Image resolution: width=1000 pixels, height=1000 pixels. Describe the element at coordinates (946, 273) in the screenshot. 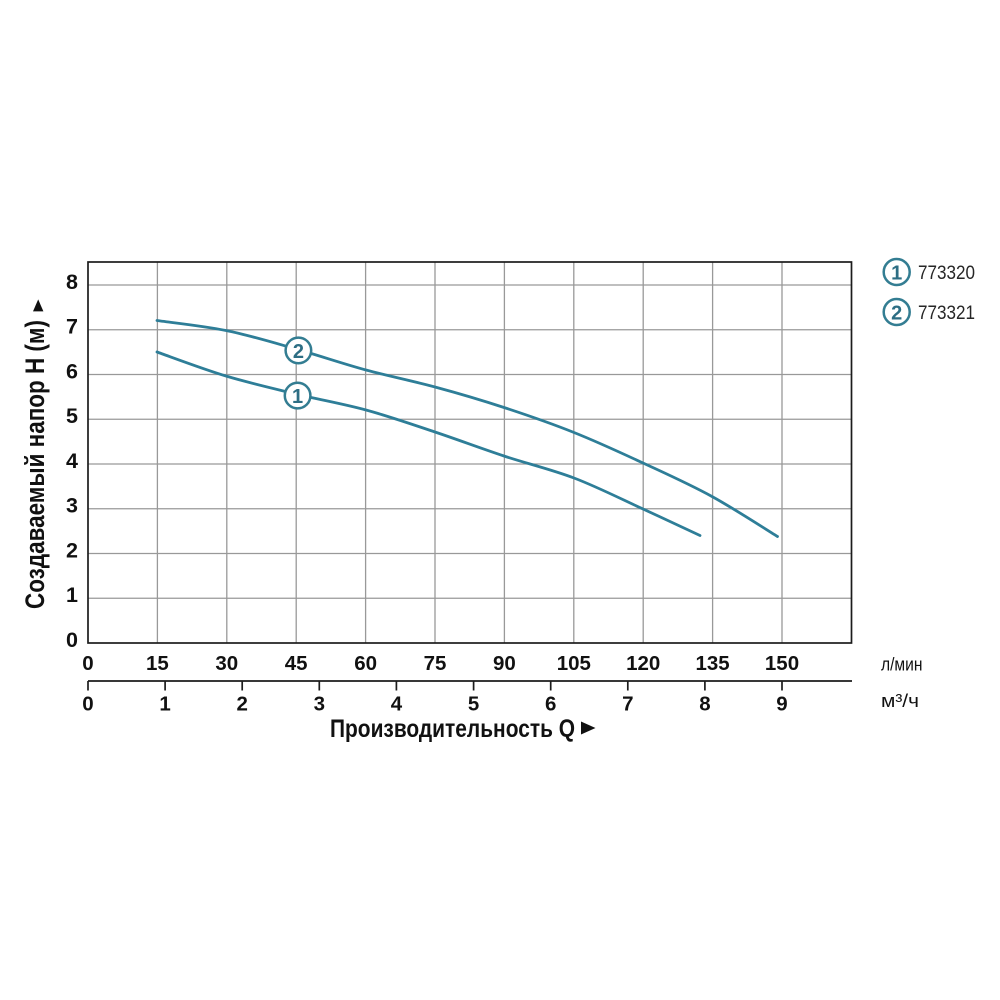

I see `svg-text: 773320` at that location.